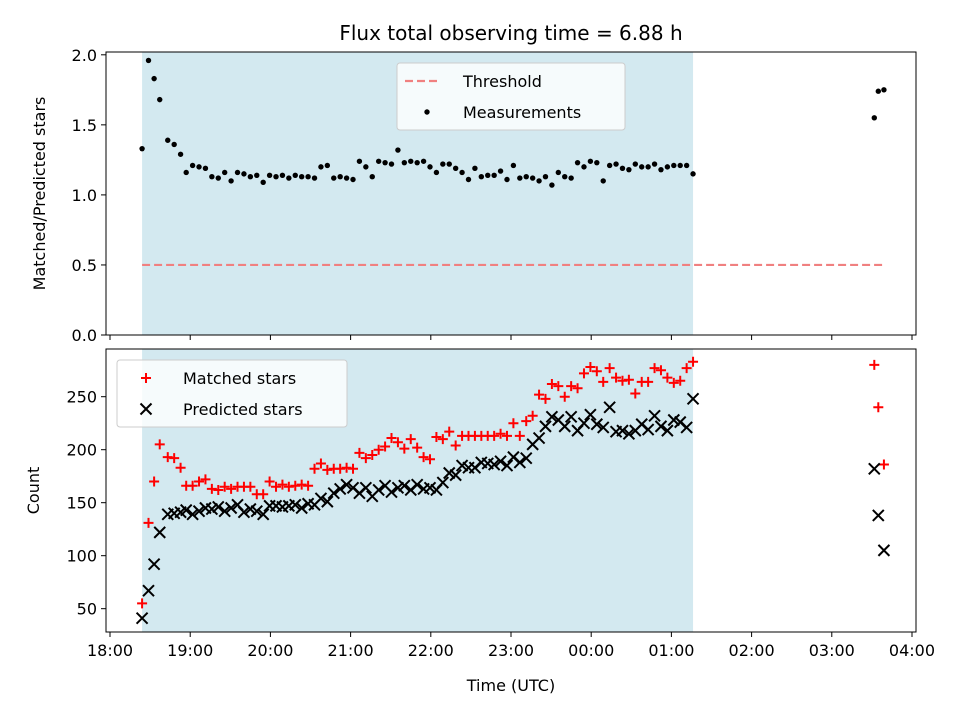 The height and width of the screenshot is (724, 960). I want to click on y-tick-label: 50, so click(87, 609).